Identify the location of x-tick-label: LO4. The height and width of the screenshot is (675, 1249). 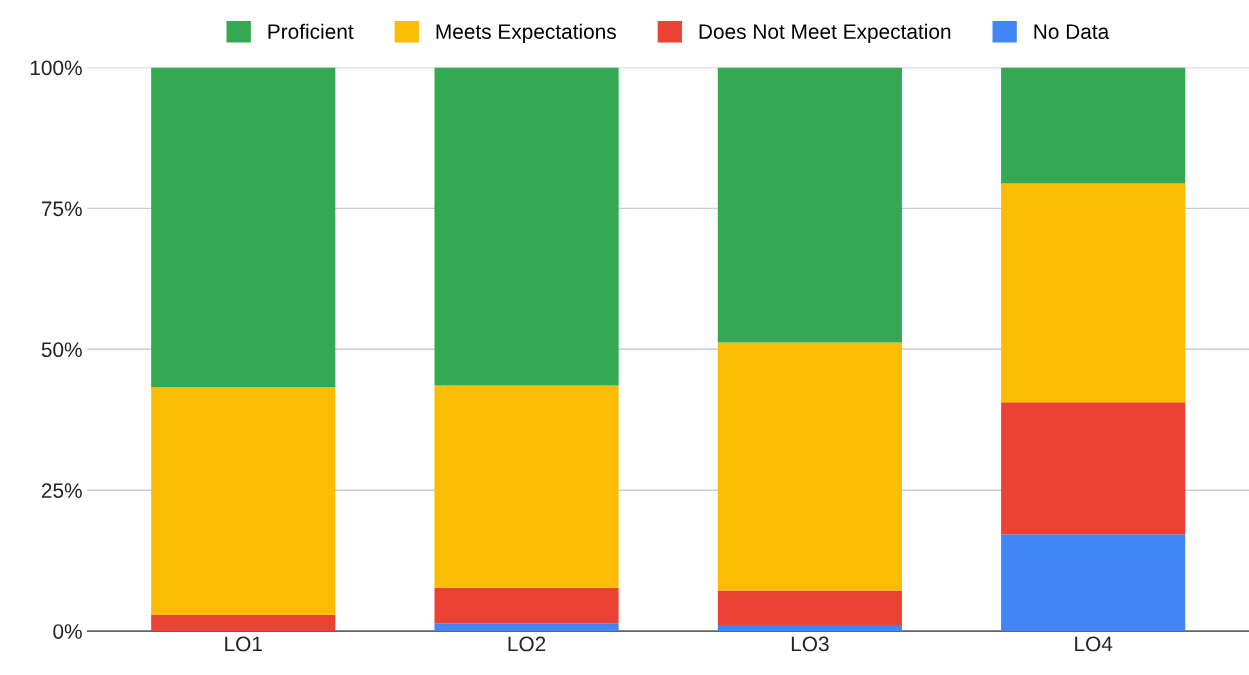
(1094, 644).